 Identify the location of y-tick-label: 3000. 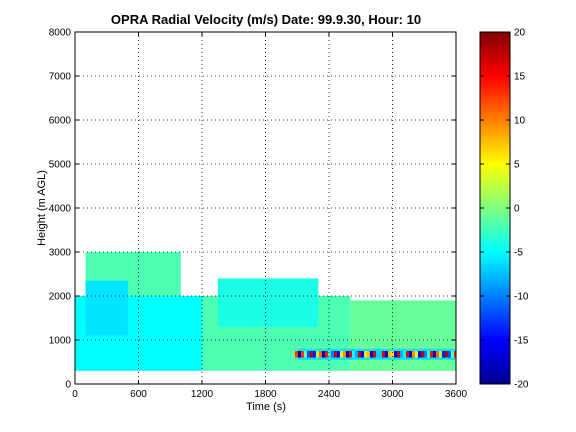
(60, 253).